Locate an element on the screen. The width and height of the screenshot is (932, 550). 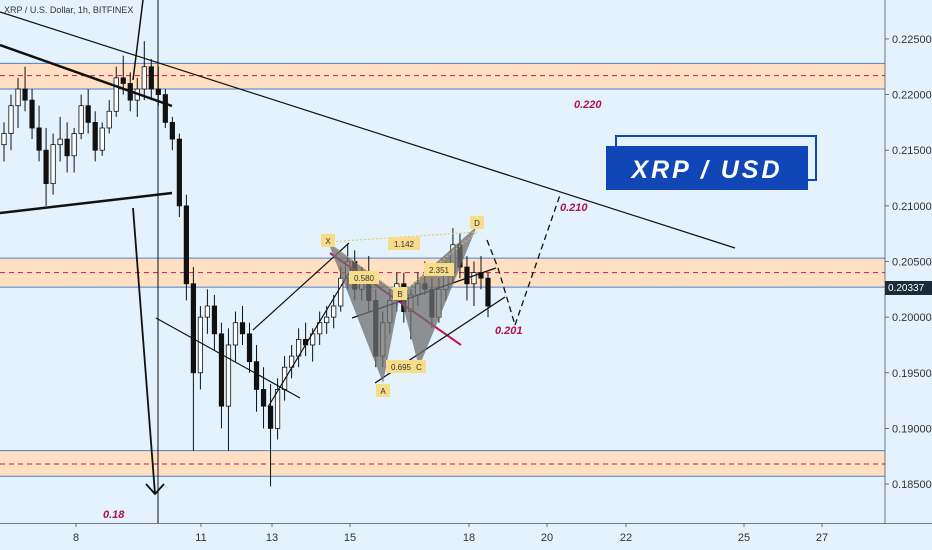
pattern-xab-triangle is located at coordinates (364, 312).